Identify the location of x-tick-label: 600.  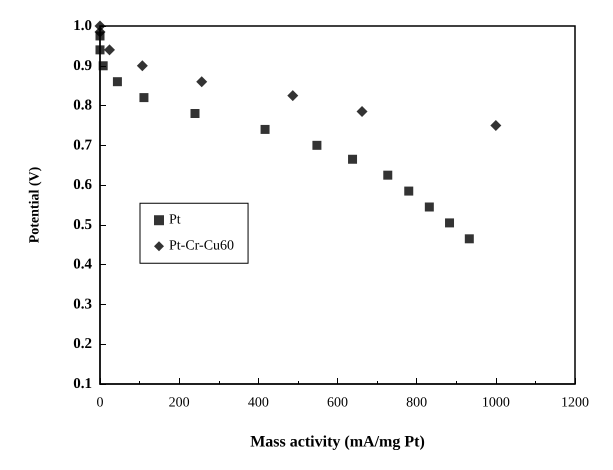
(337, 403).